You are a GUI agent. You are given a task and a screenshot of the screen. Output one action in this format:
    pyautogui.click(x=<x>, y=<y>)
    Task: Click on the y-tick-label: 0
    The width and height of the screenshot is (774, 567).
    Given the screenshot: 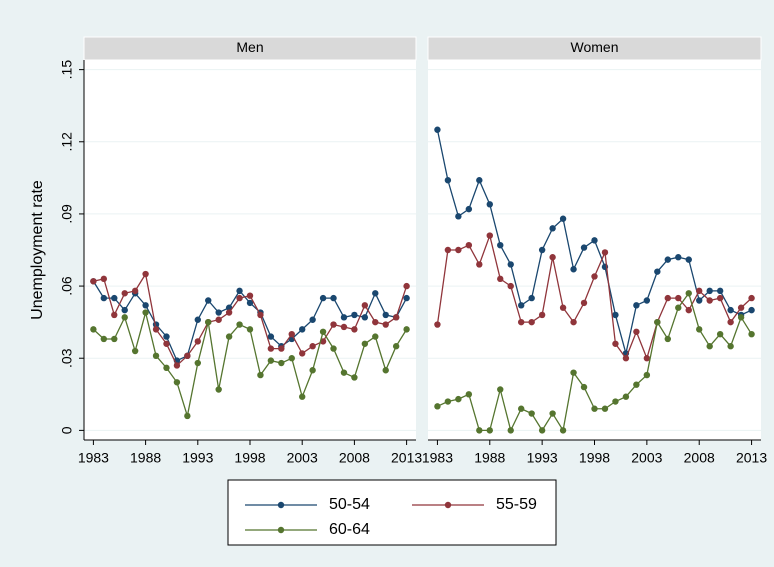 What is the action you would take?
    pyautogui.click(x=67, y=430)
    